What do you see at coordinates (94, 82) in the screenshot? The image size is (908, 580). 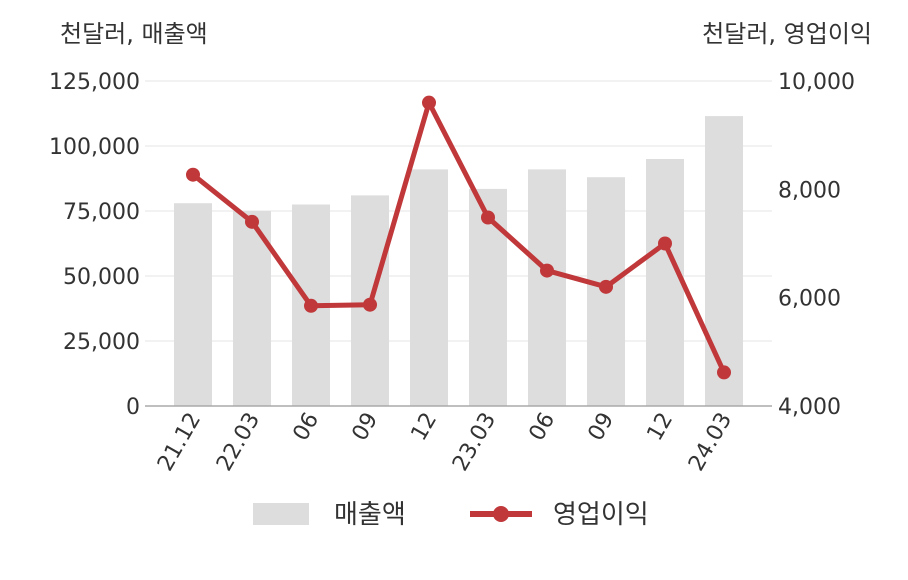 I see `left-tick-label: 125,000` at bounding box center [94, 82].